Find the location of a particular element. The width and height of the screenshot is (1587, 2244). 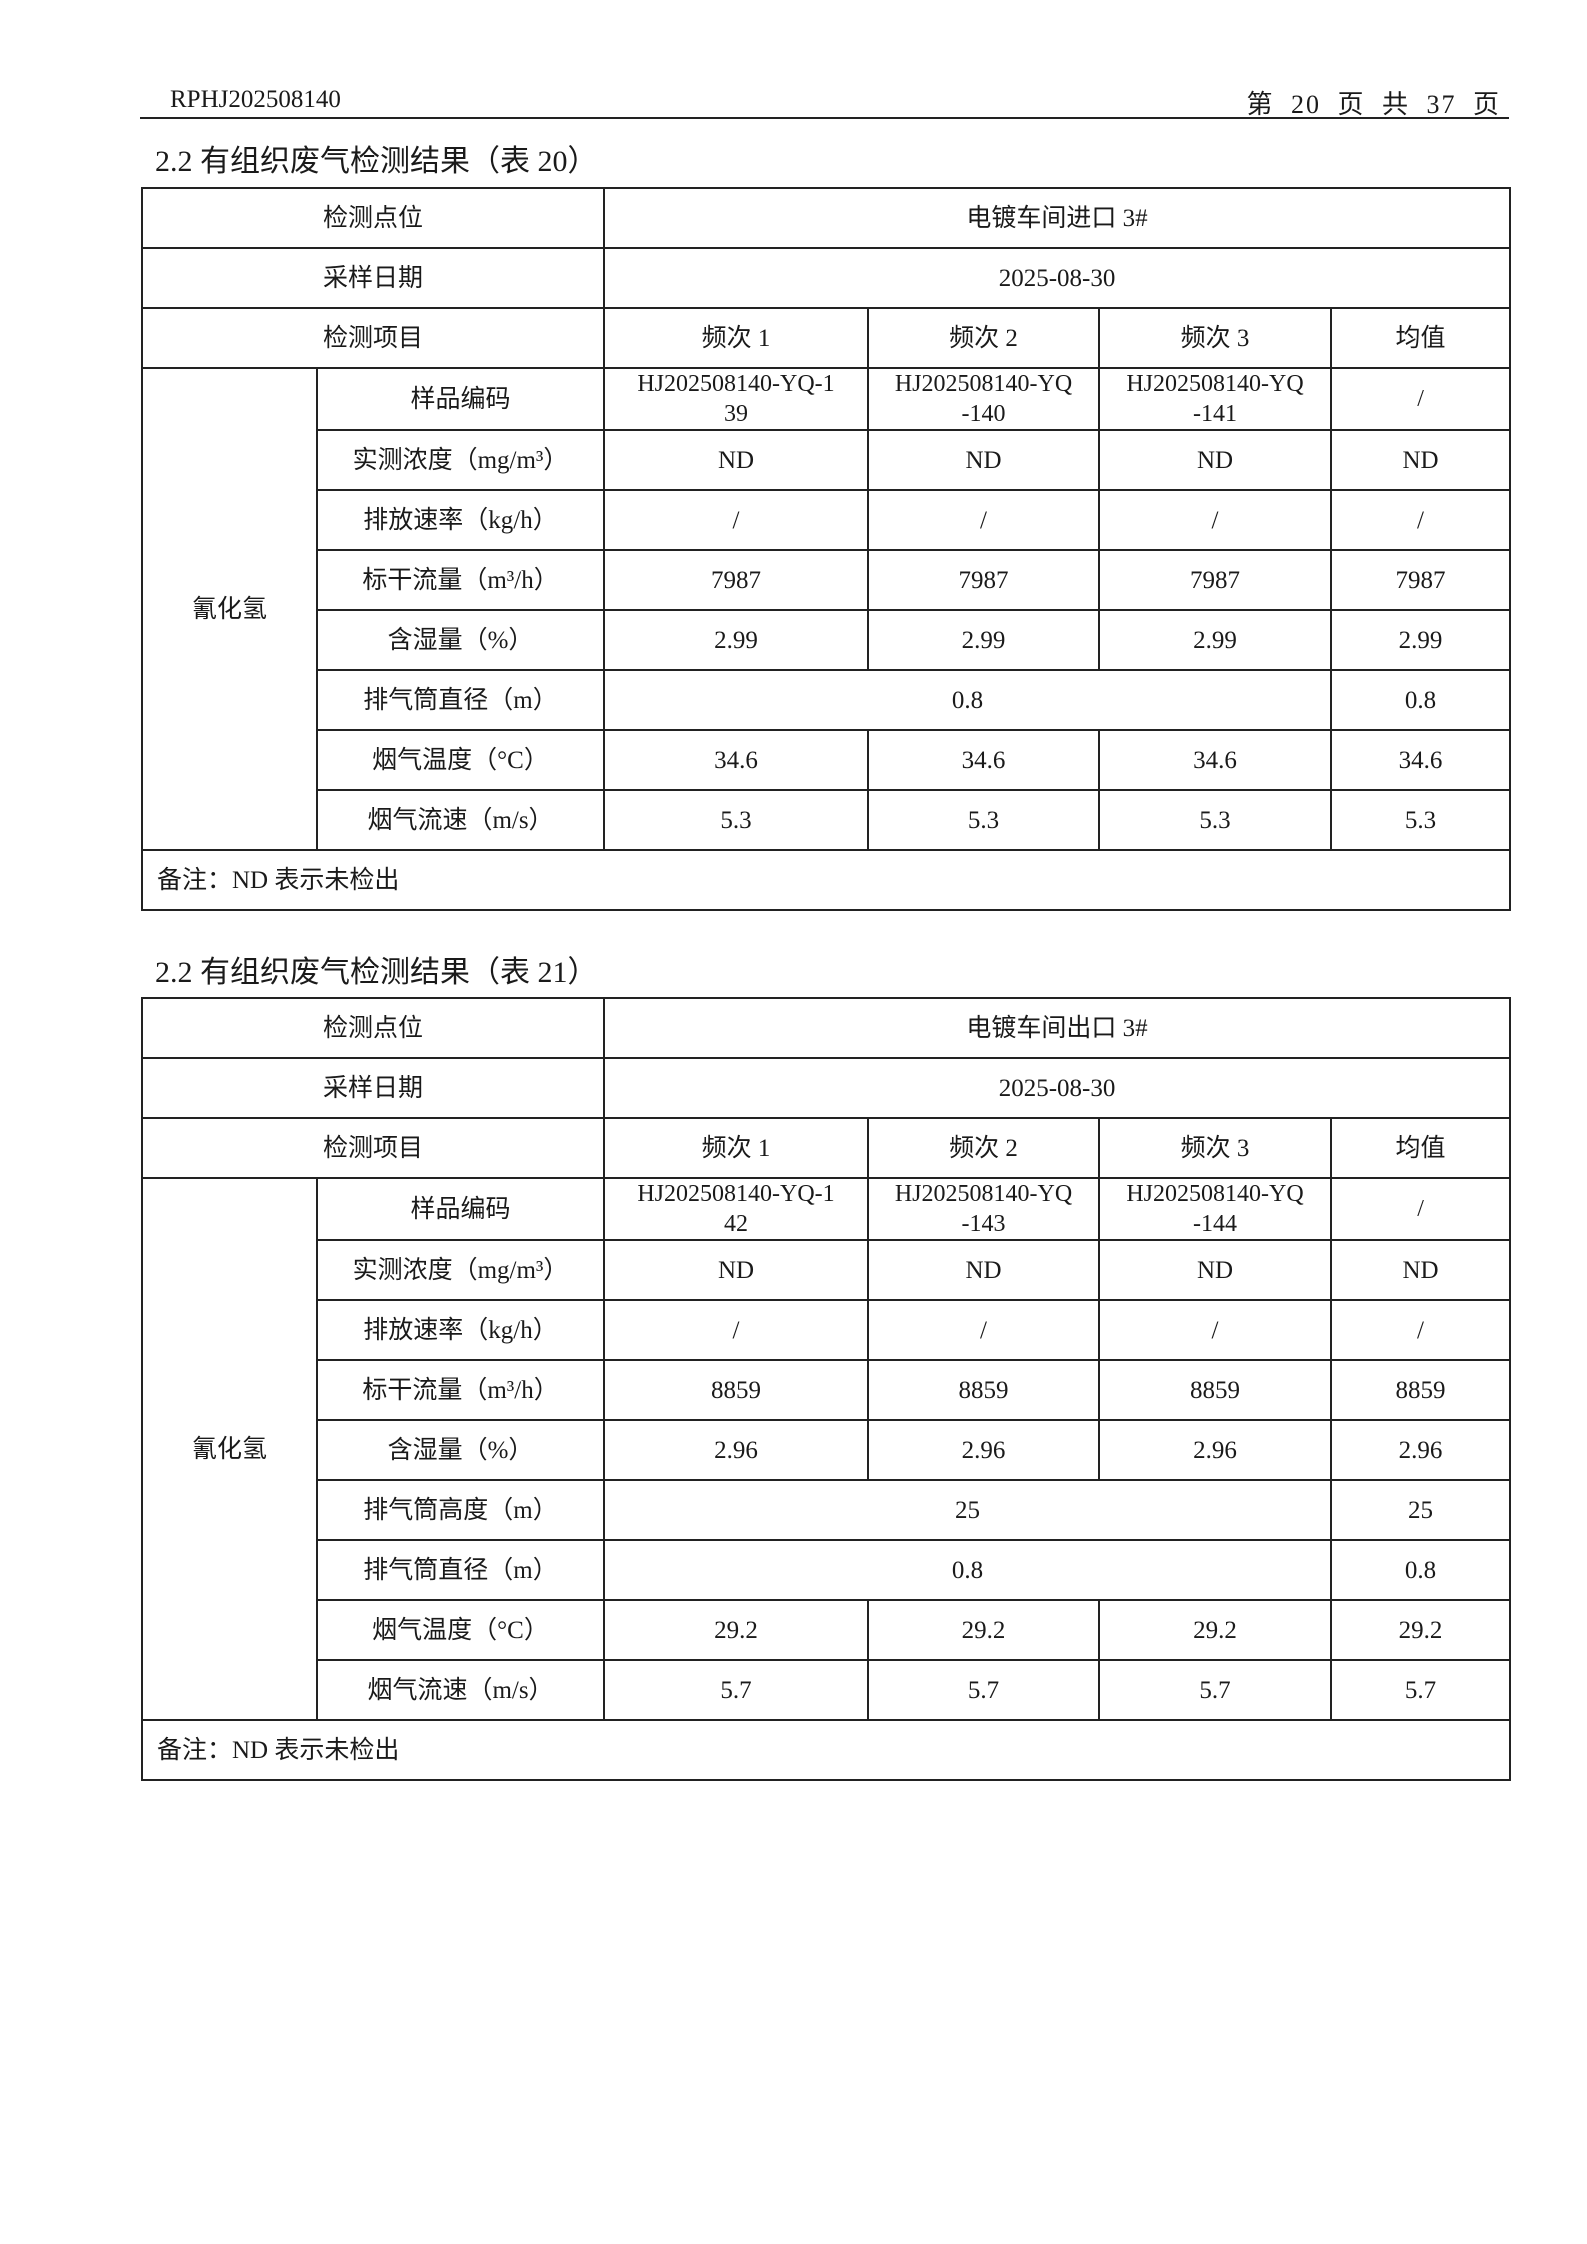

location-row: 检测点位 电镀车间出口 3# is located at coordinates (826, 1028).